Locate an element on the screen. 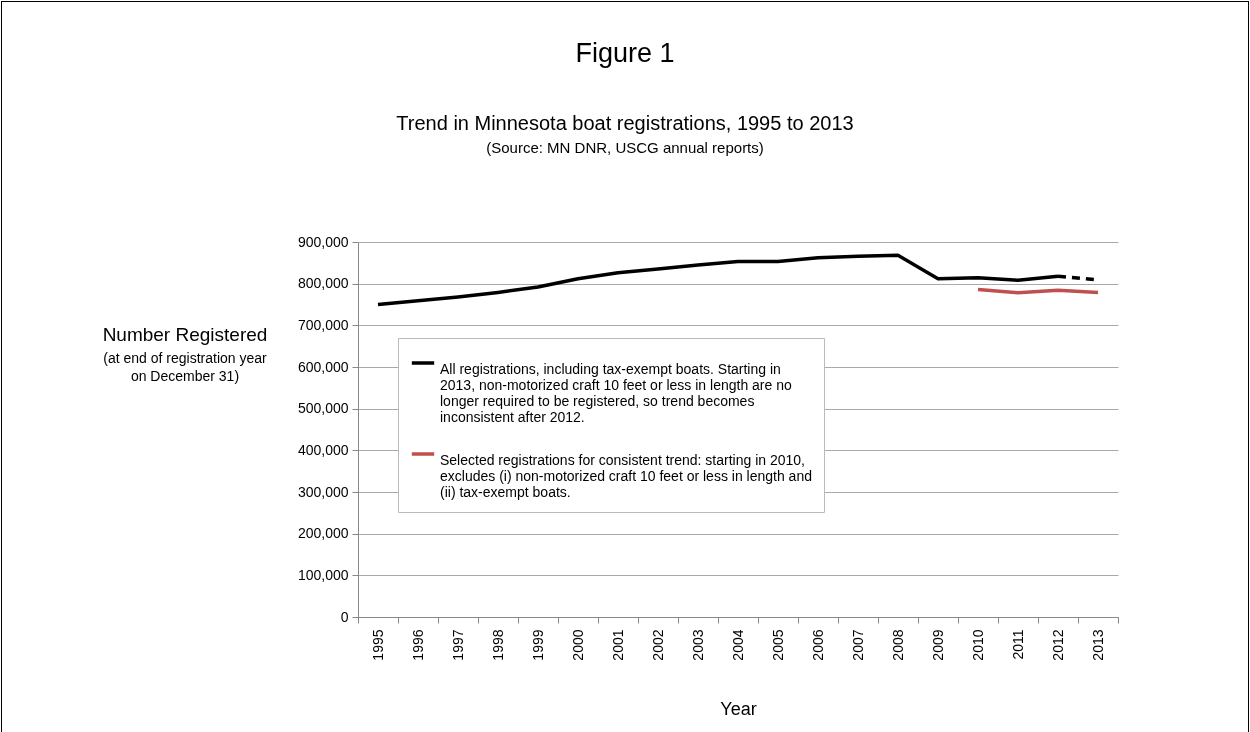  y-axis-title: Number Registered is located at coordinates (185, 334).